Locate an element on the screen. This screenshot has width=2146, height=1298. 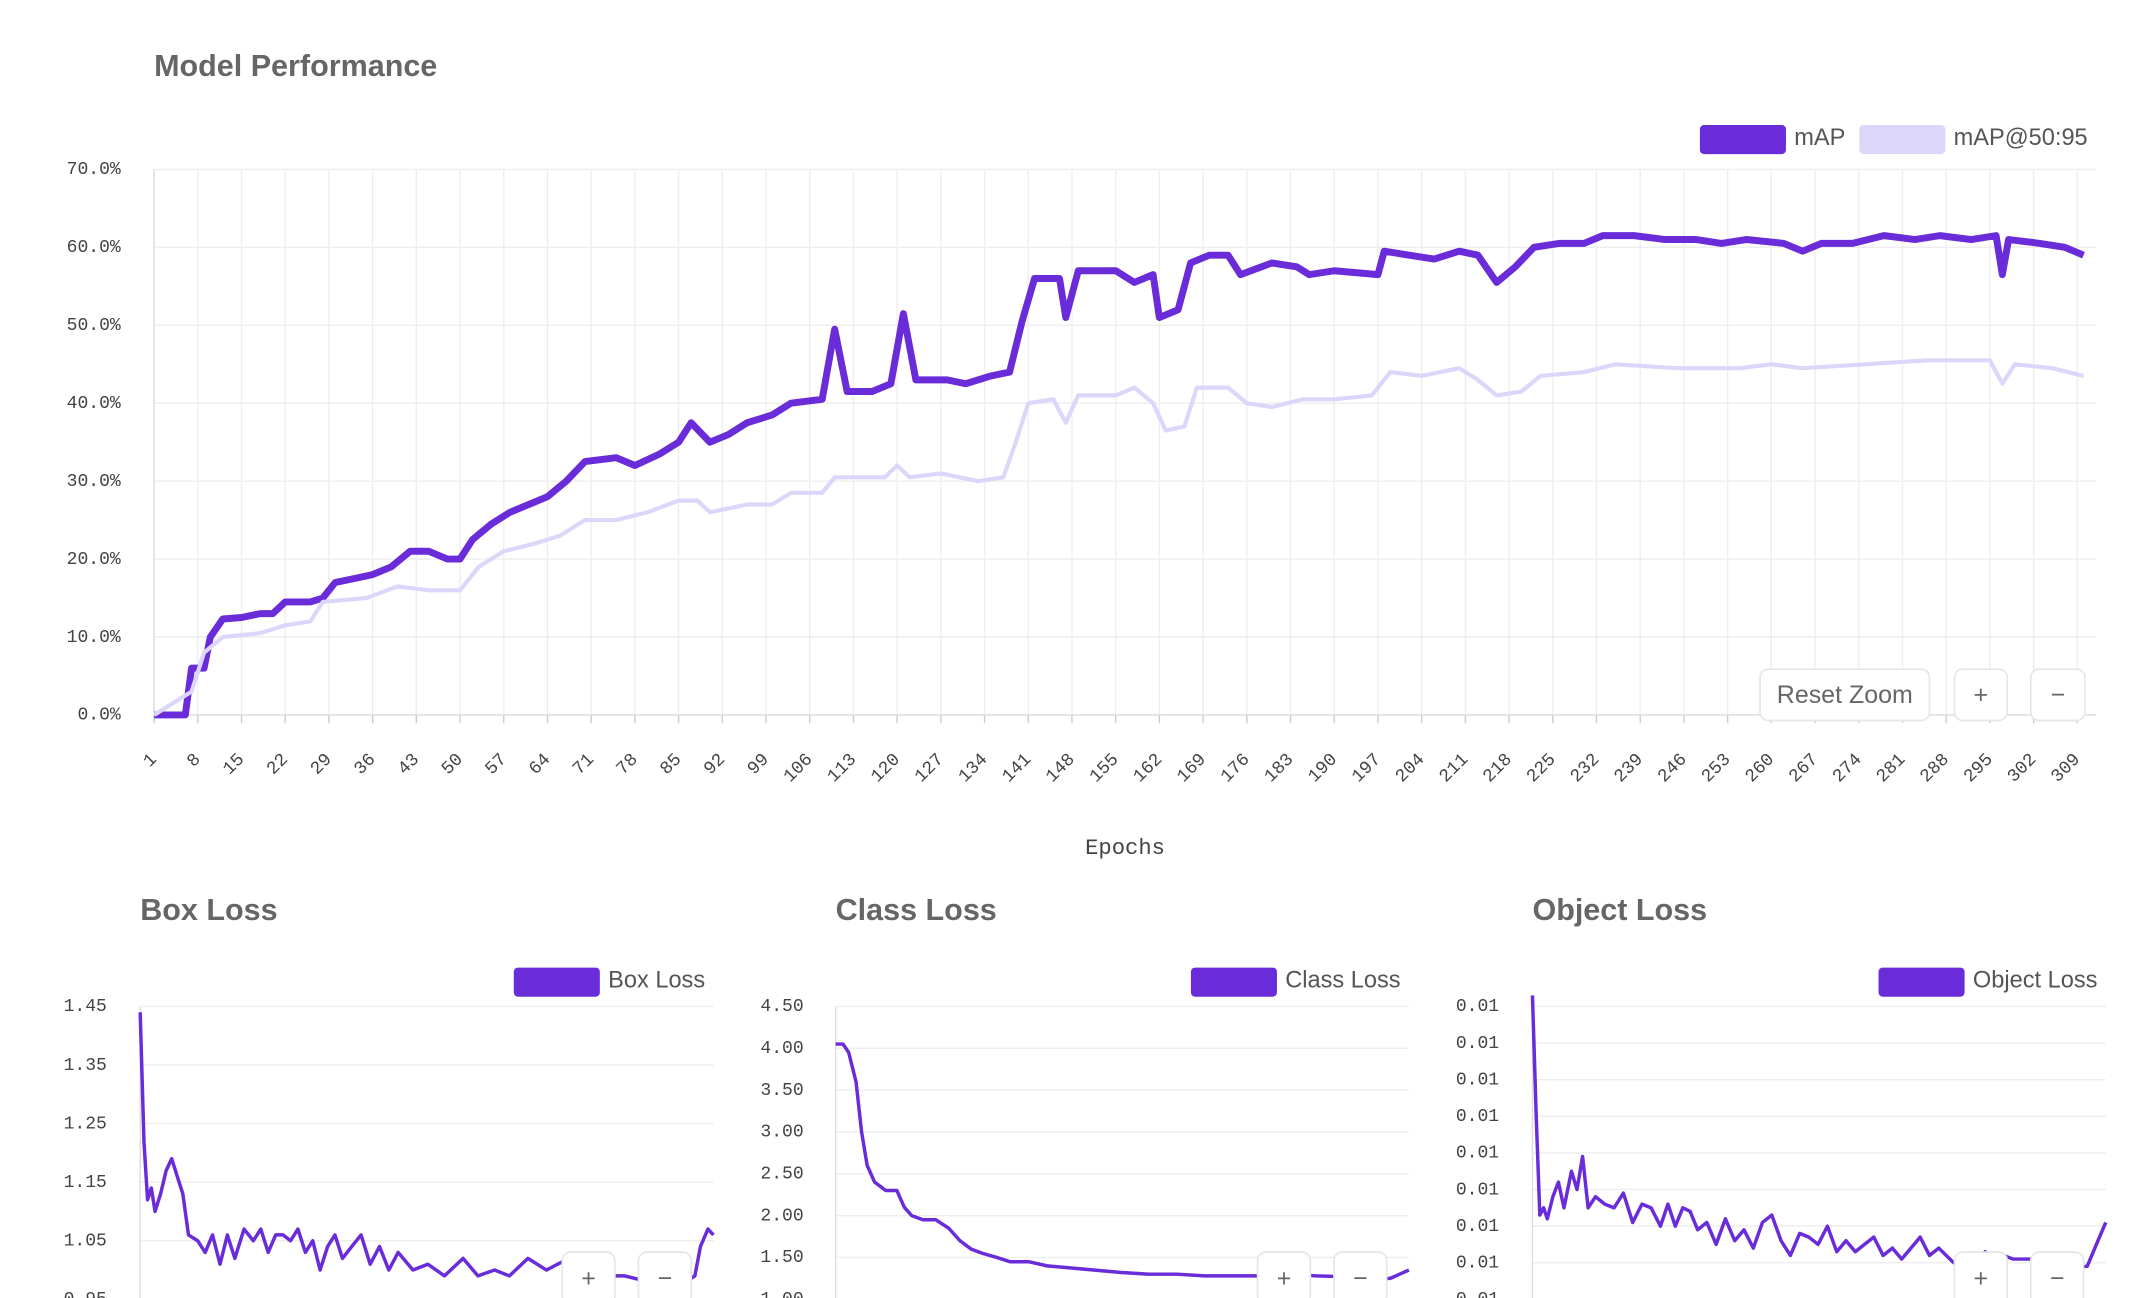
y-tick-label: 2.00 is located at coordinates (781, 1216).